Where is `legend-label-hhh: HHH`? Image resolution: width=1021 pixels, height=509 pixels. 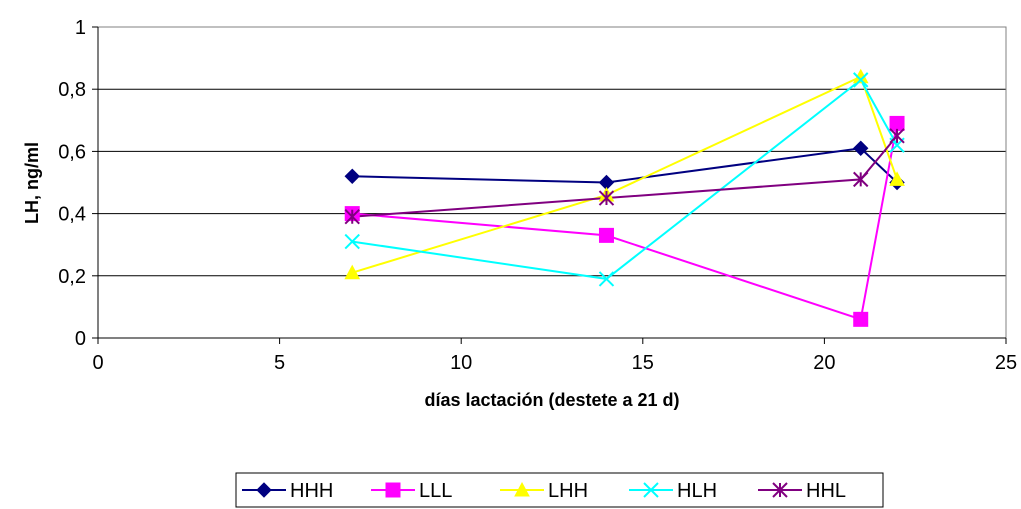 legend-label-hhh: HHH is located at coordinates (311, 491).